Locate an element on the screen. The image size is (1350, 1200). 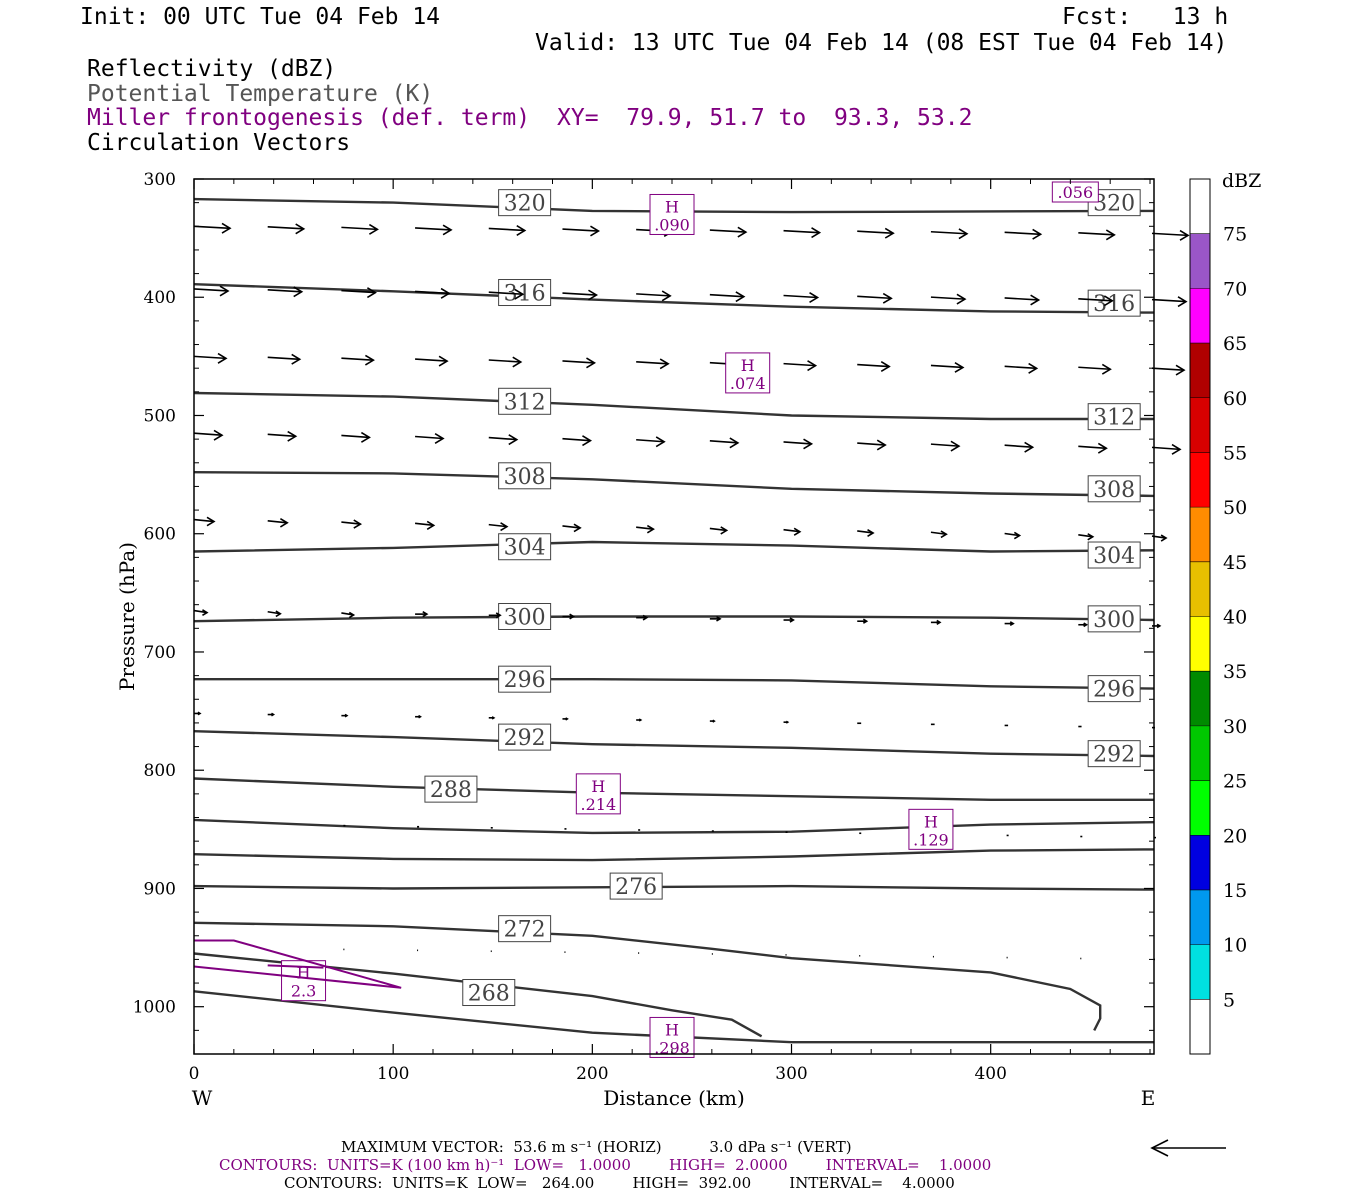
colorbar-label: 50 is located at coordinates (1235, 508).